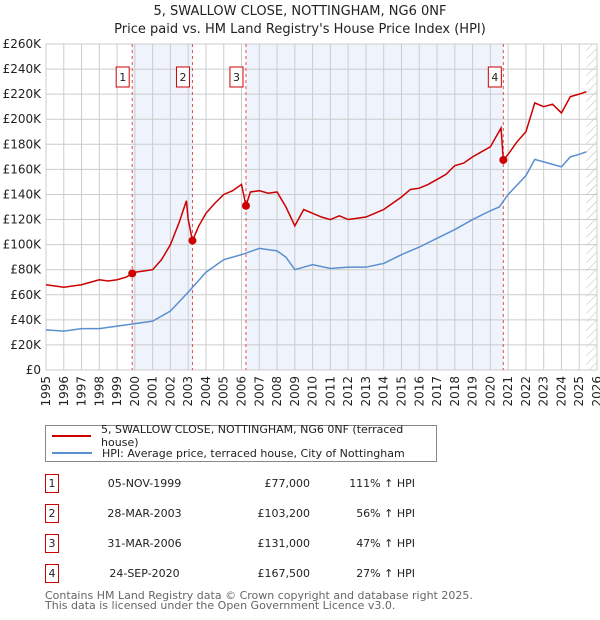 The width and height of the screenshot is (600, 620). Describe the element at coordinates (23, 245) in the screenshot. I see `y-tick-label: £100K` at that location.